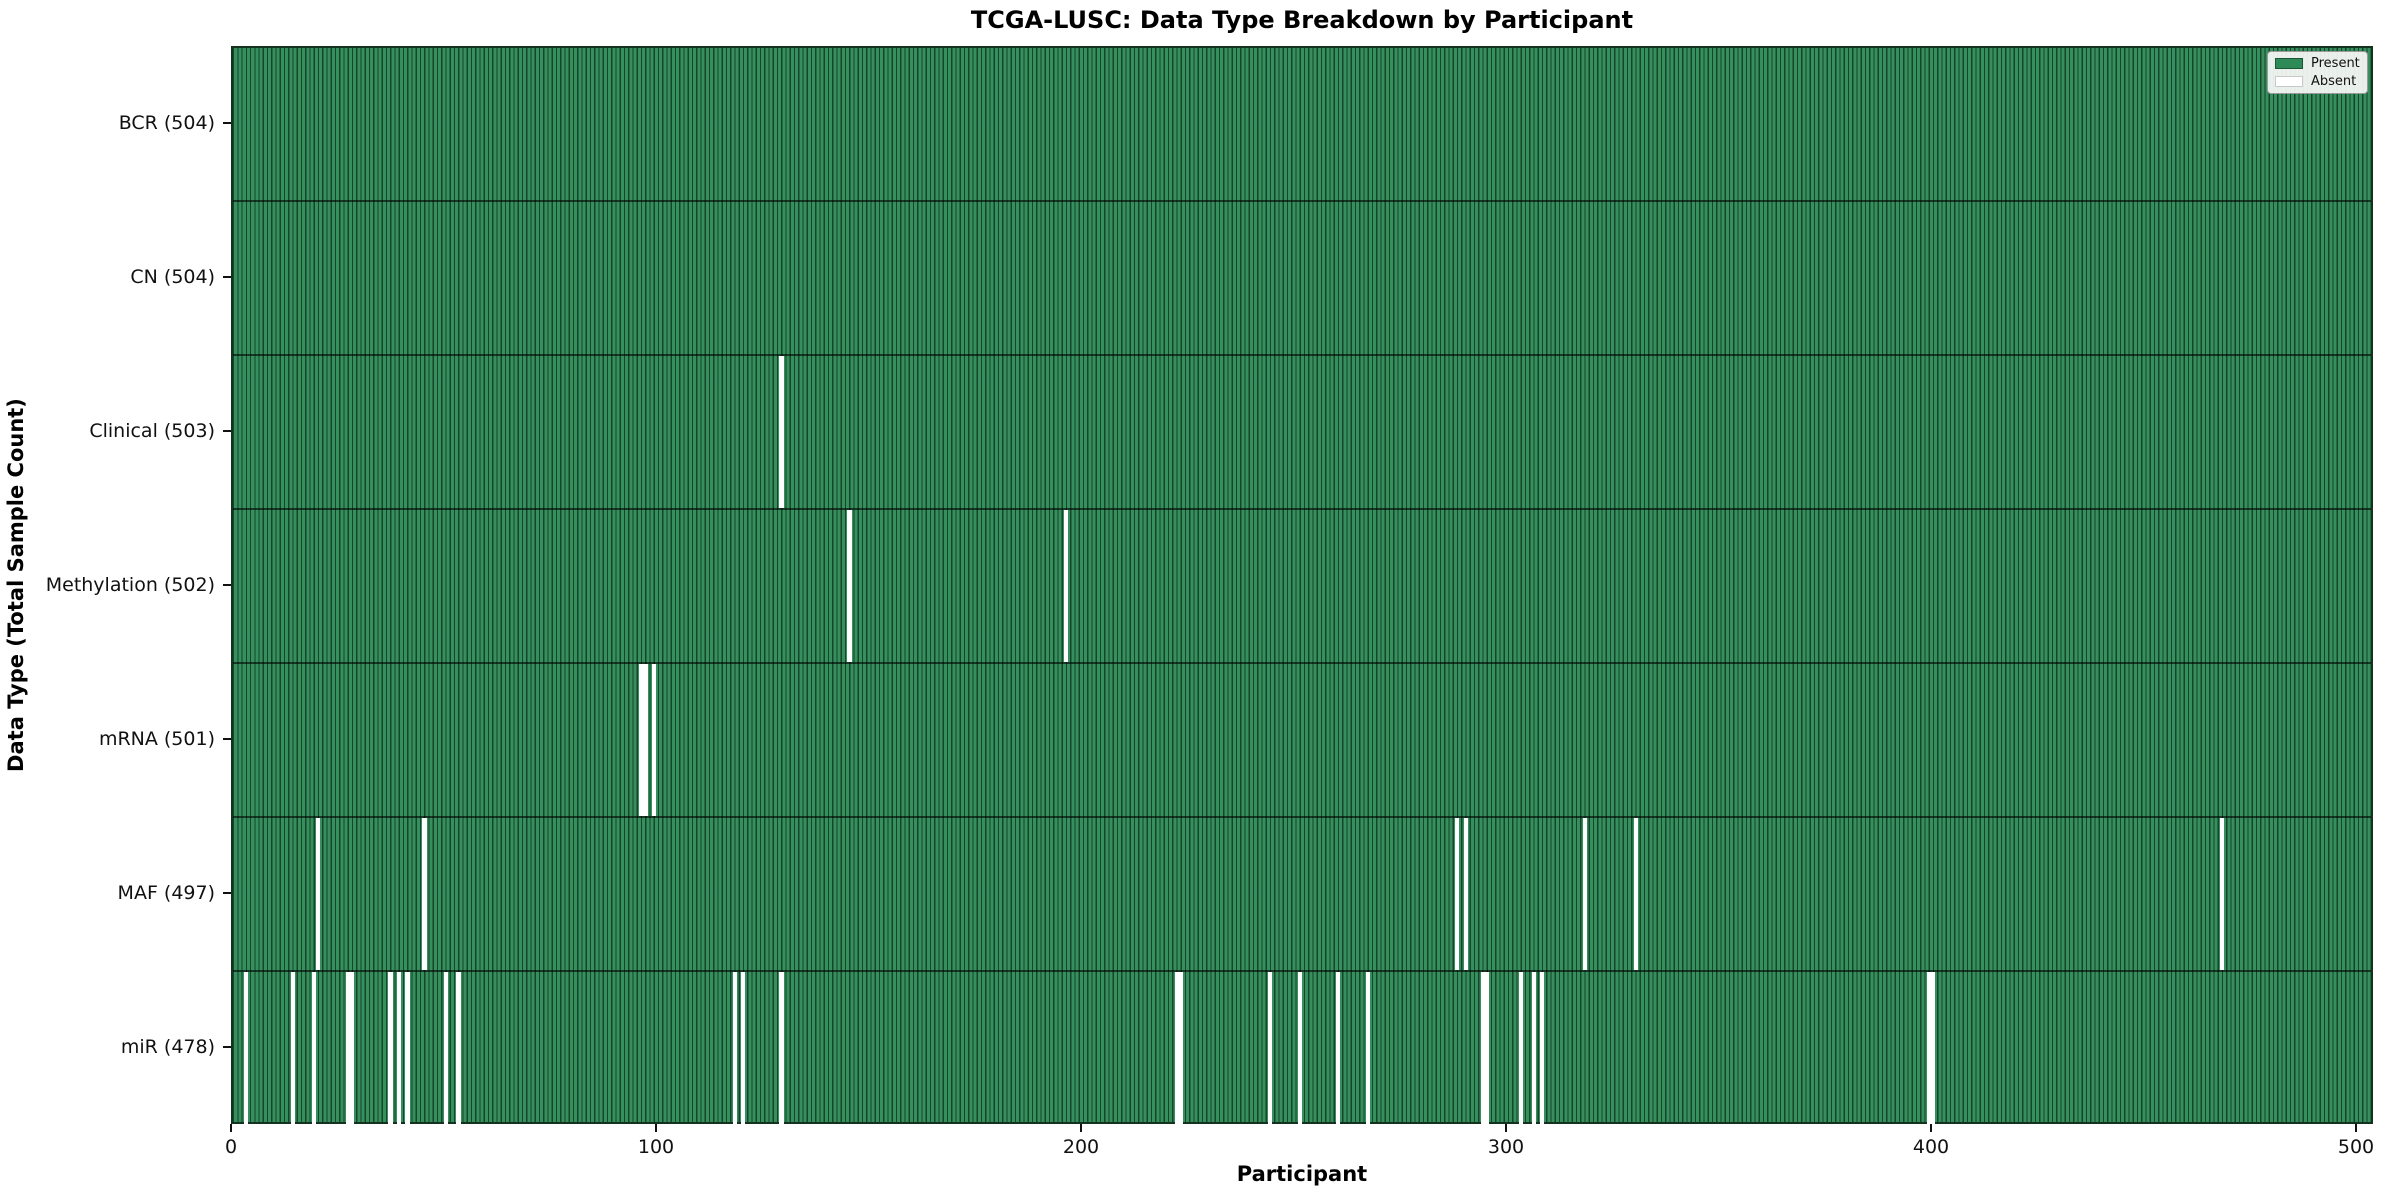 The image size is (2400, 1200). What do you see at coordinates (2335, 63) in the screenshot?
I see `legend-present-label: Present` at bounding box center [2335, 63].